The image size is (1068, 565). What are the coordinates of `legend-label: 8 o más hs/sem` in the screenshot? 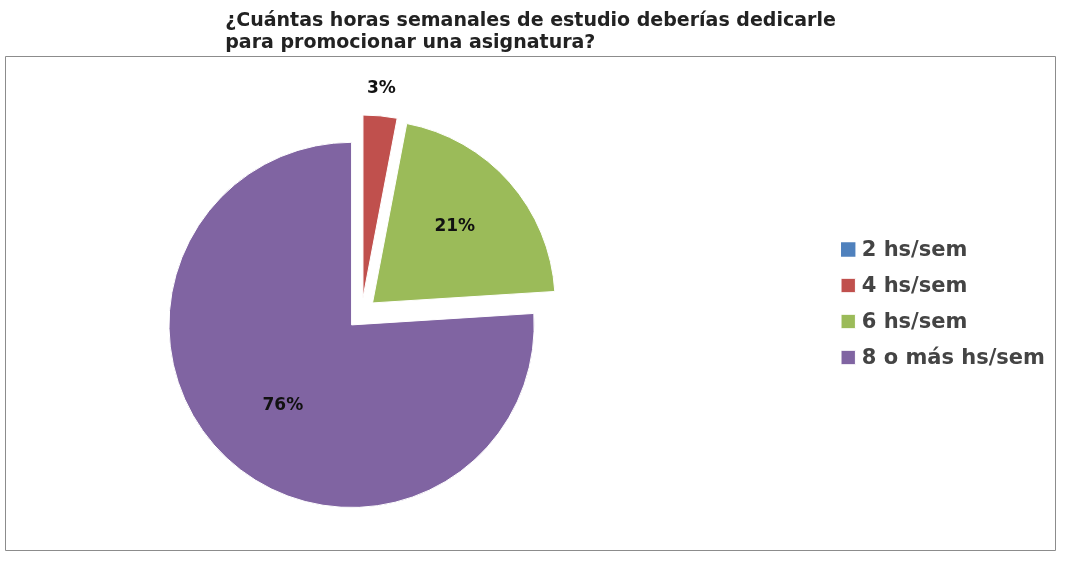 It's located at (953, 357).